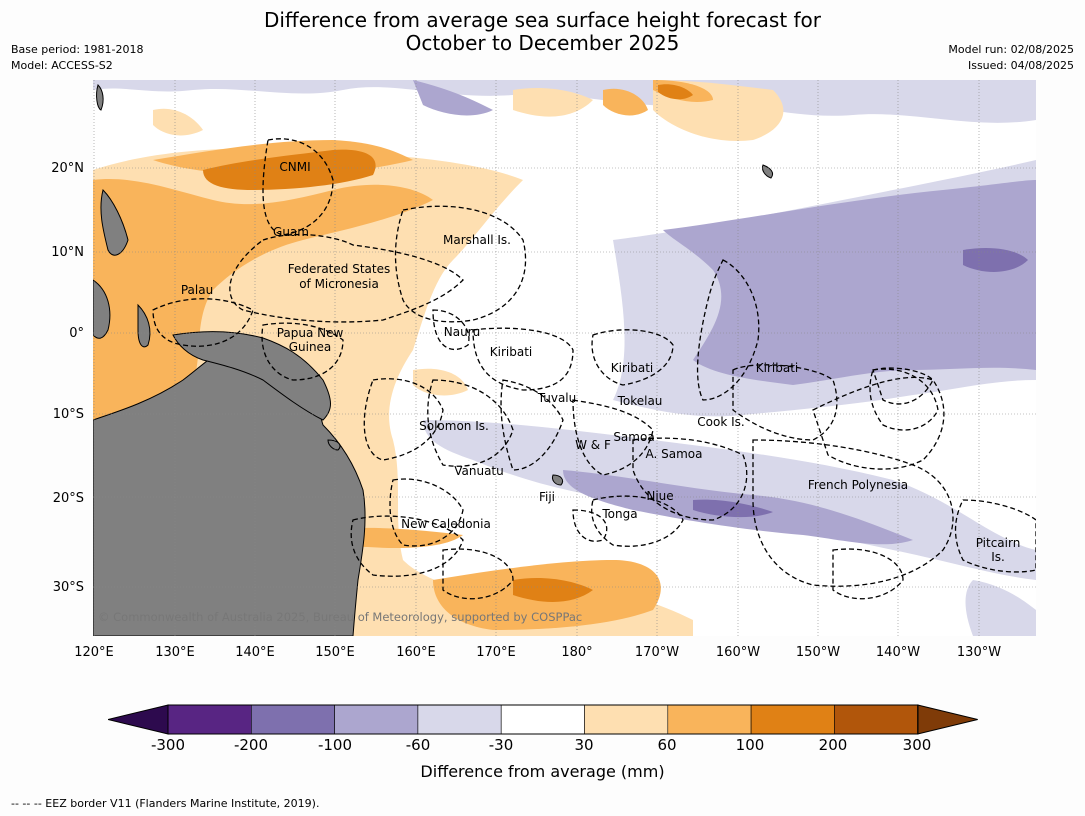 The width and height of the screenshot is (1085, 816). What do you see at coordinates (917, 745) in the screenshot?
I see `colorbar-tick: 300` at bounding box center [917, 745].